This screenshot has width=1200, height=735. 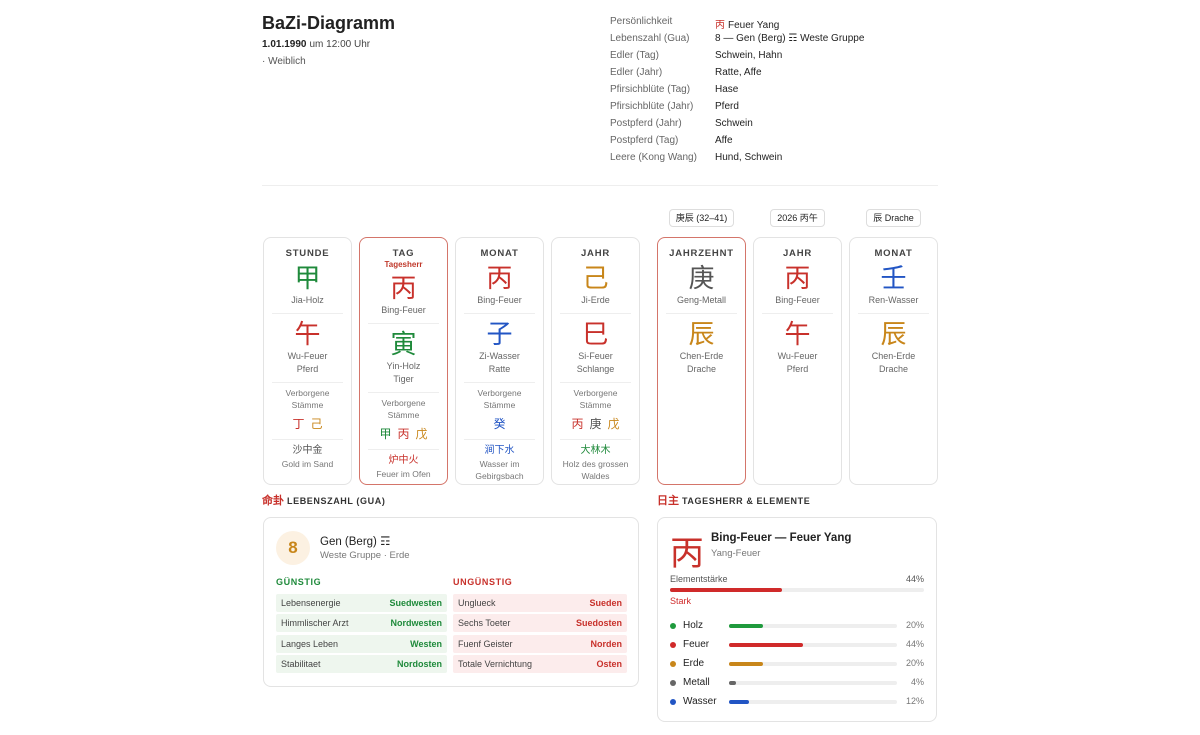 I want to click on strength-bar, so click(x=726, y=590).